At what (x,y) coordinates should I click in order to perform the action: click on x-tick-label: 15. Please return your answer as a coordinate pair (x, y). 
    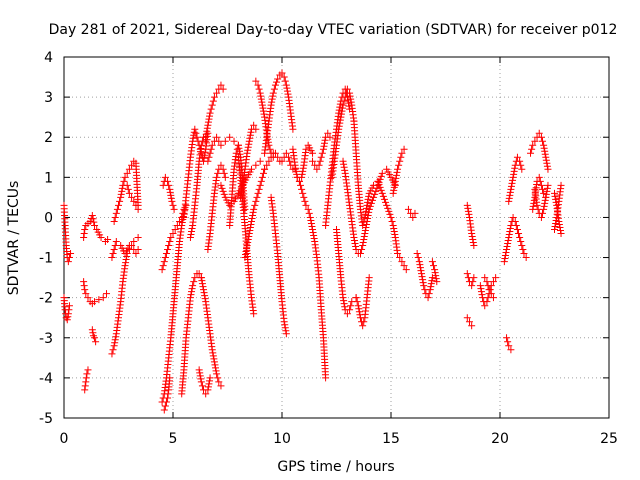
    Looking at the image, I should click on (391, 439).